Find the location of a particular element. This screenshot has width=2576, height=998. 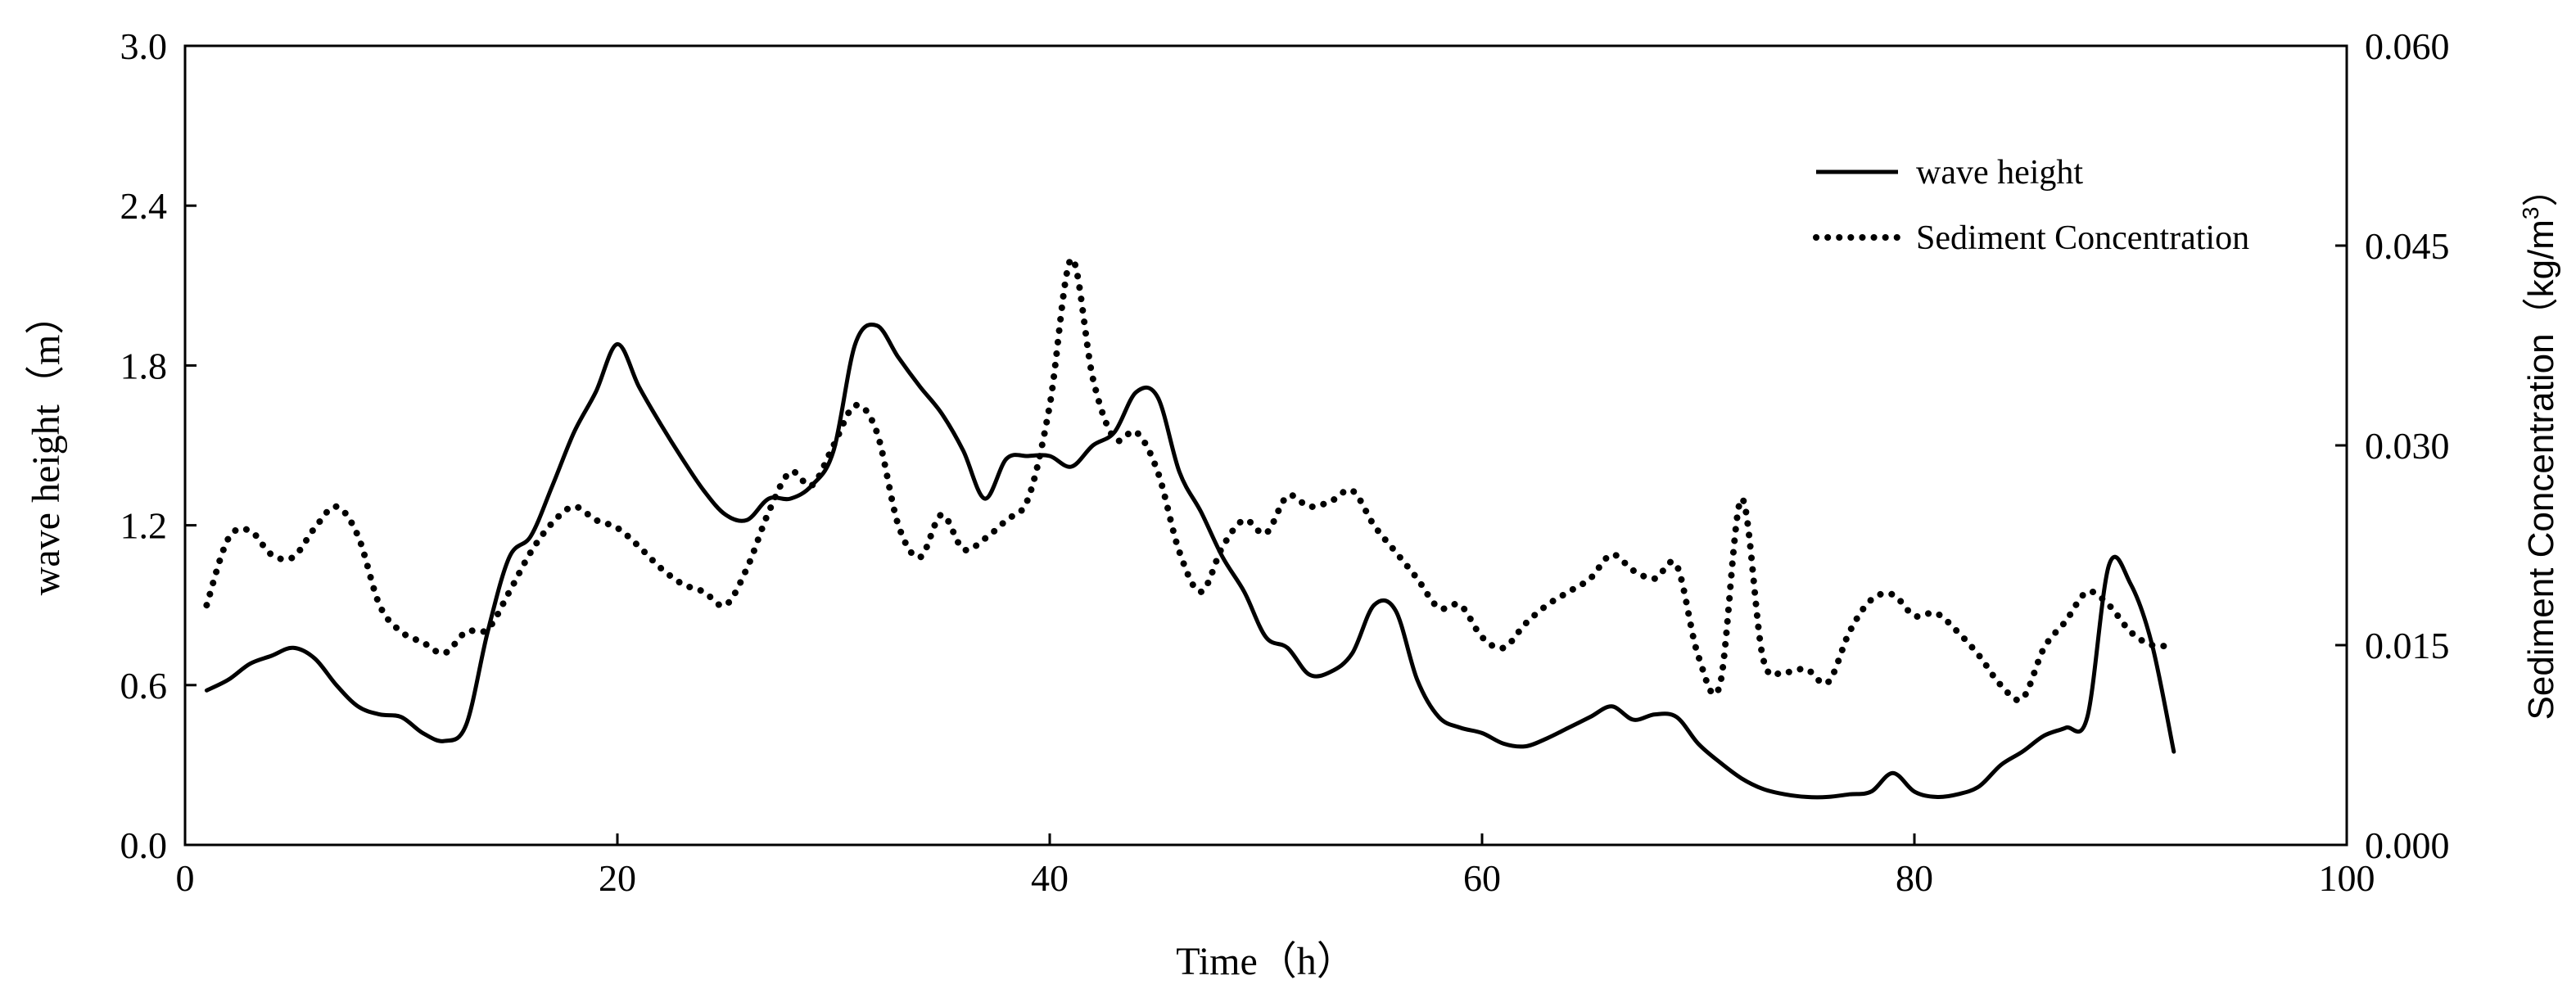

y-left-axis-title: wave height（m） is located at coordinates (46, 446).